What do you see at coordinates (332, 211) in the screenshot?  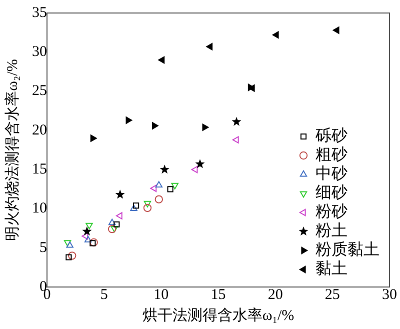 I see `legend-label: 粉砂` at bounding box center [332, 211].